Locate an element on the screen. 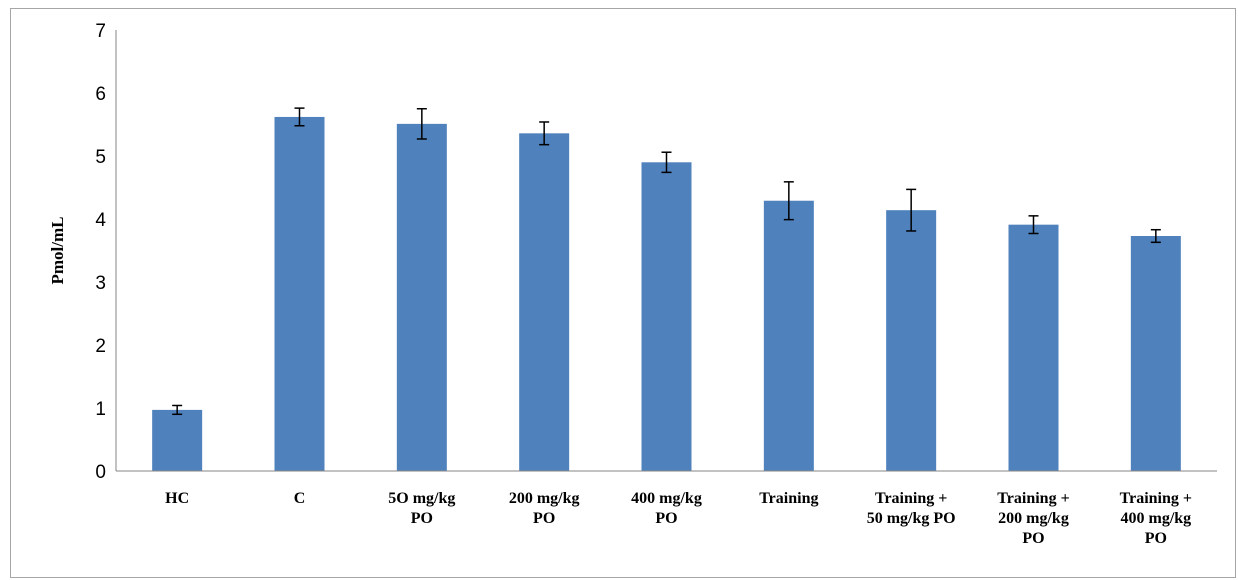  y-tick-label: 5 is located at coordinates (100, 157).